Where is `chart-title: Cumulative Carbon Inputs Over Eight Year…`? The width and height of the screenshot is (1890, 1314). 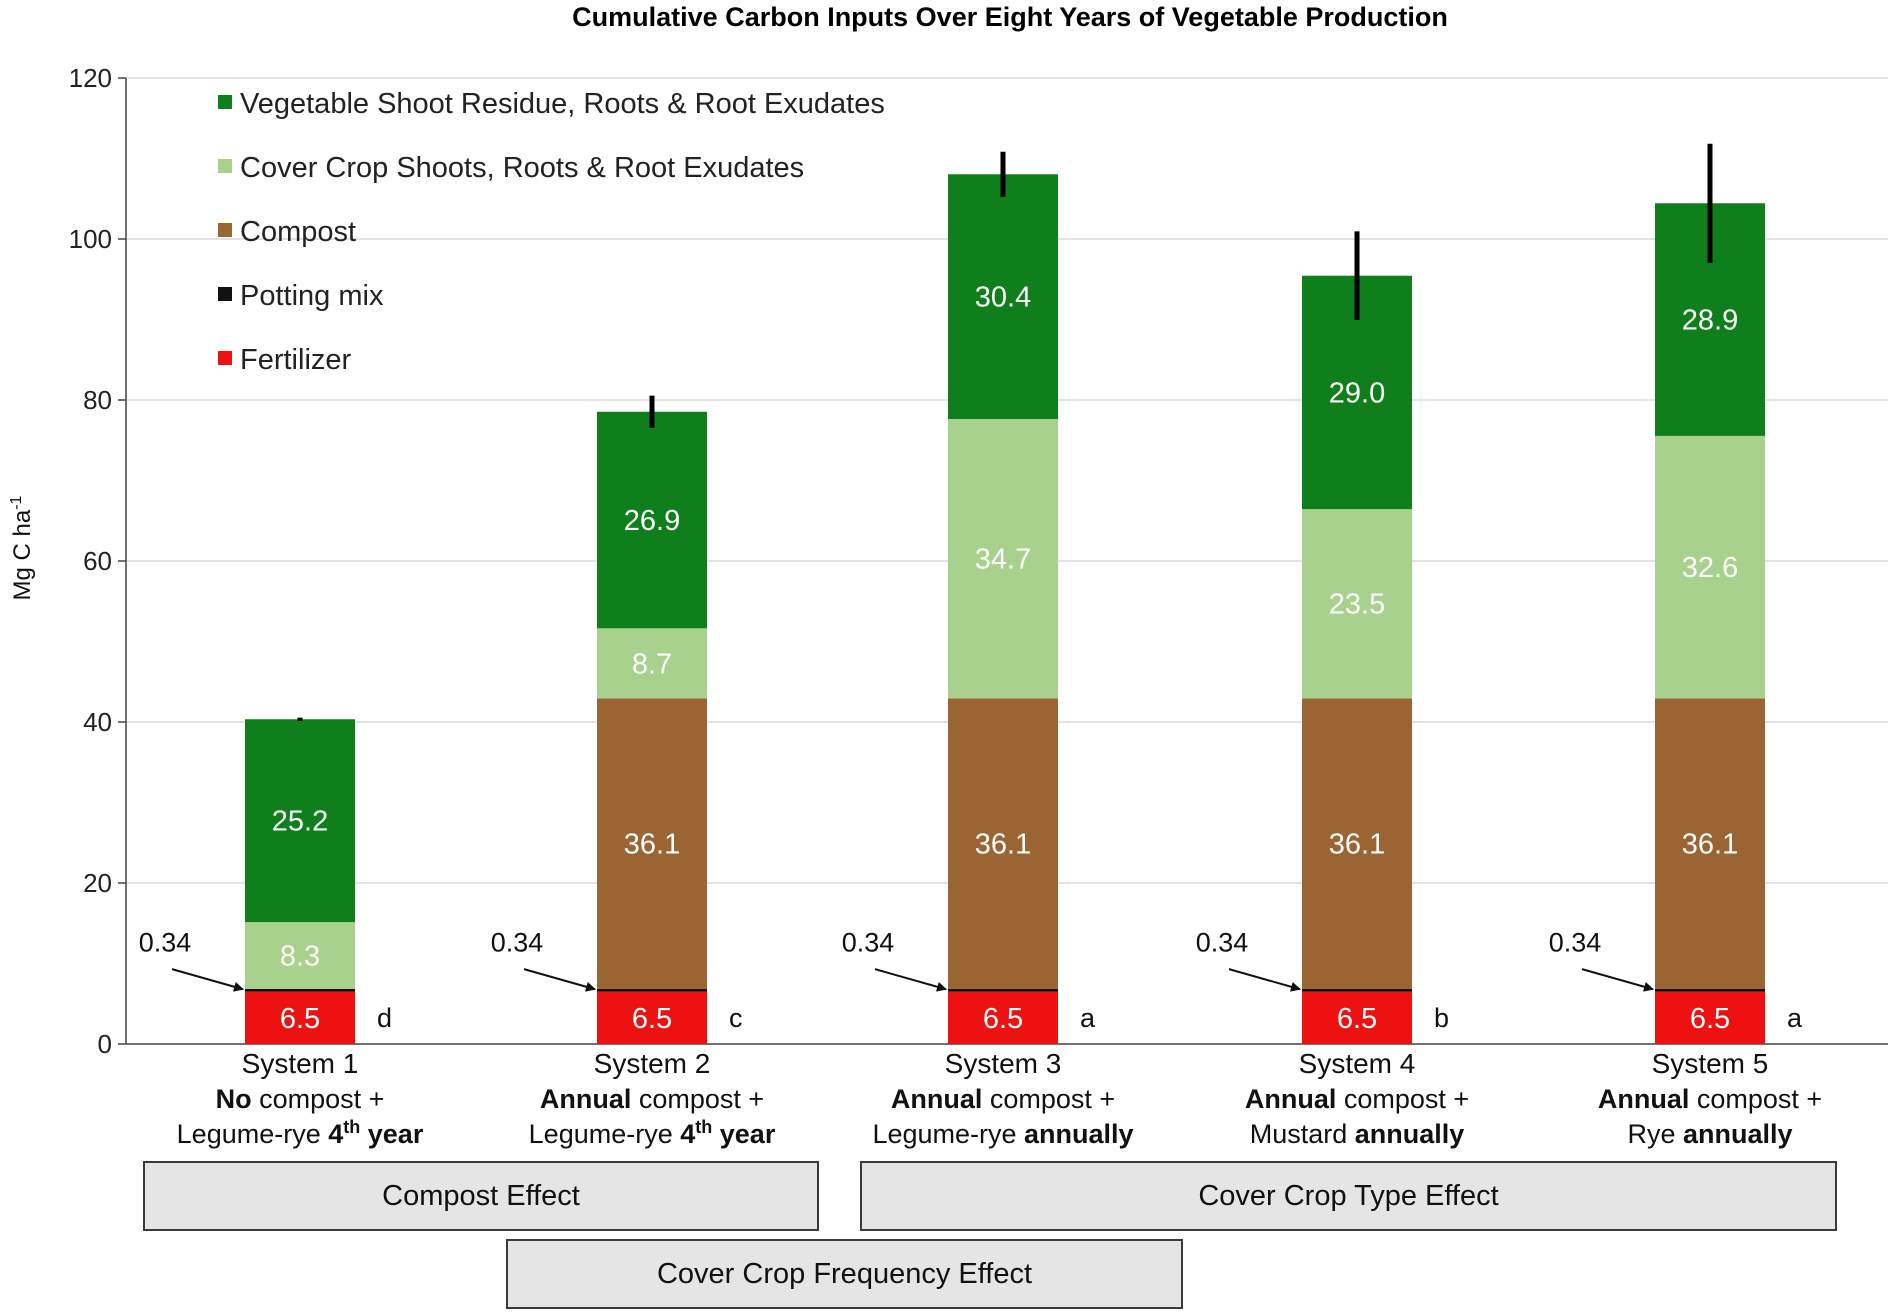 chart-title: Cumulative Carbon Inputs Over Eight Year… is located at coordinates (1010, 17).